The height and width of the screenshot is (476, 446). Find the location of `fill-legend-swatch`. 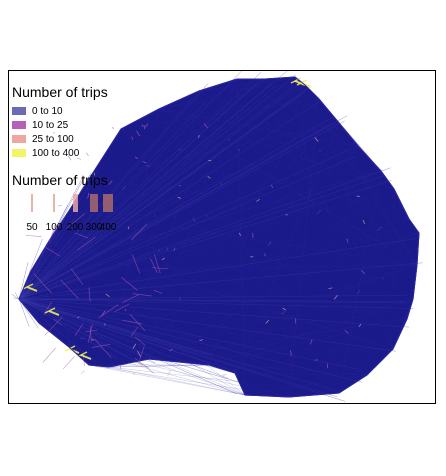

fill-legend-swatch is located at coordinates (19, 139).